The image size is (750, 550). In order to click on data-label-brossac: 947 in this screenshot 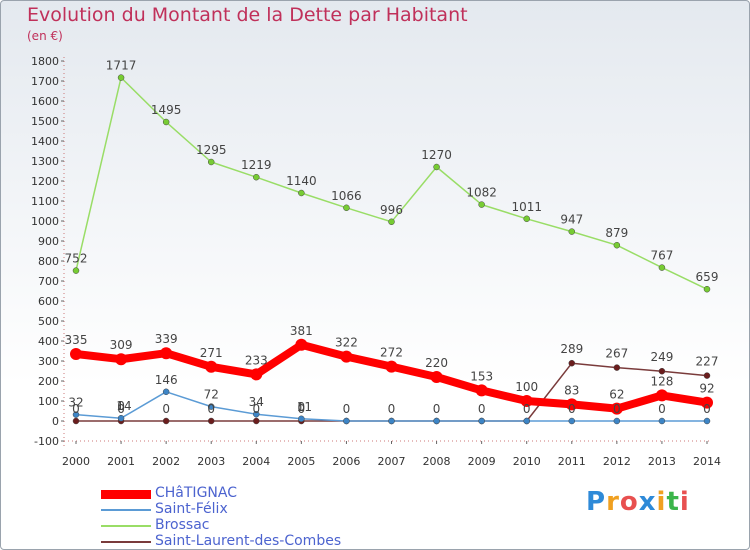, I will do `click(571, 220)`.